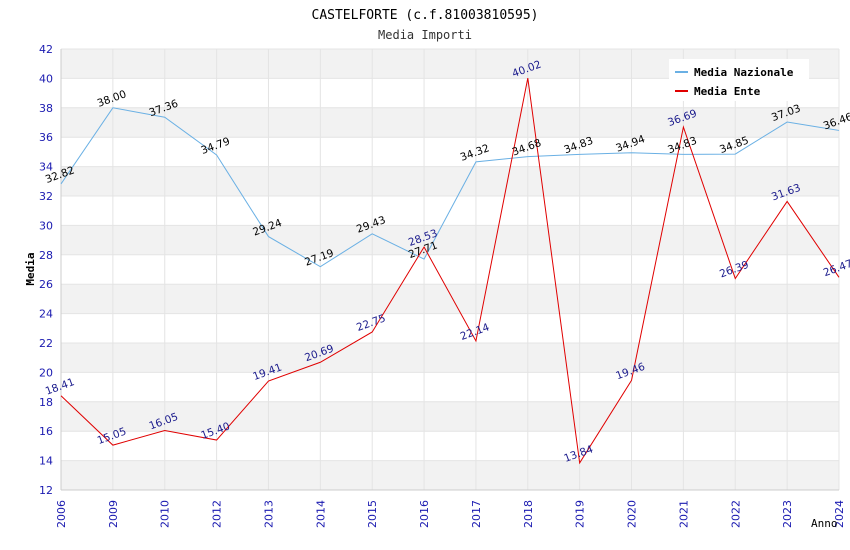 The height and width of the screenshot is (550, 850). Describe the element at coordinates (46, 490) in the screenshot. I see `y-tick-label: 12` at that location.